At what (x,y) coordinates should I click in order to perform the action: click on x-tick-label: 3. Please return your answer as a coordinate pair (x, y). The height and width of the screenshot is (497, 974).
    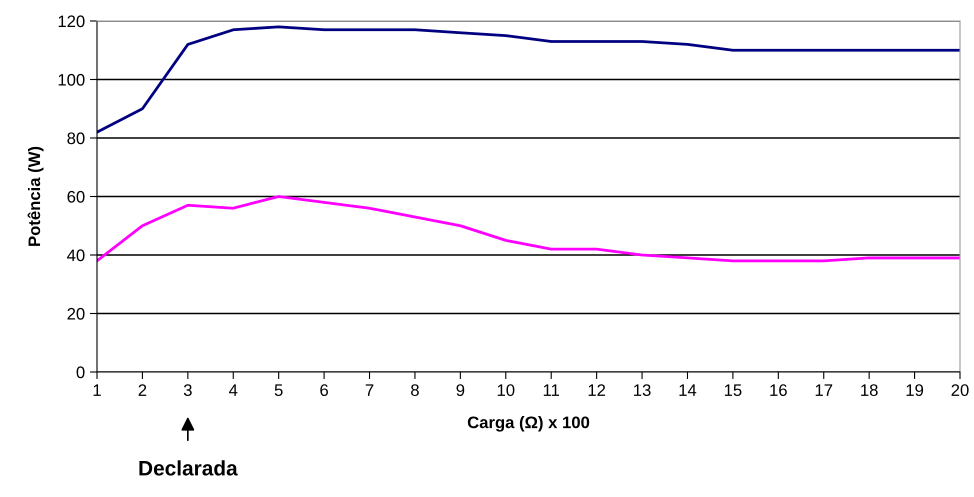
    Looking at the image, I should click on (188, 390).